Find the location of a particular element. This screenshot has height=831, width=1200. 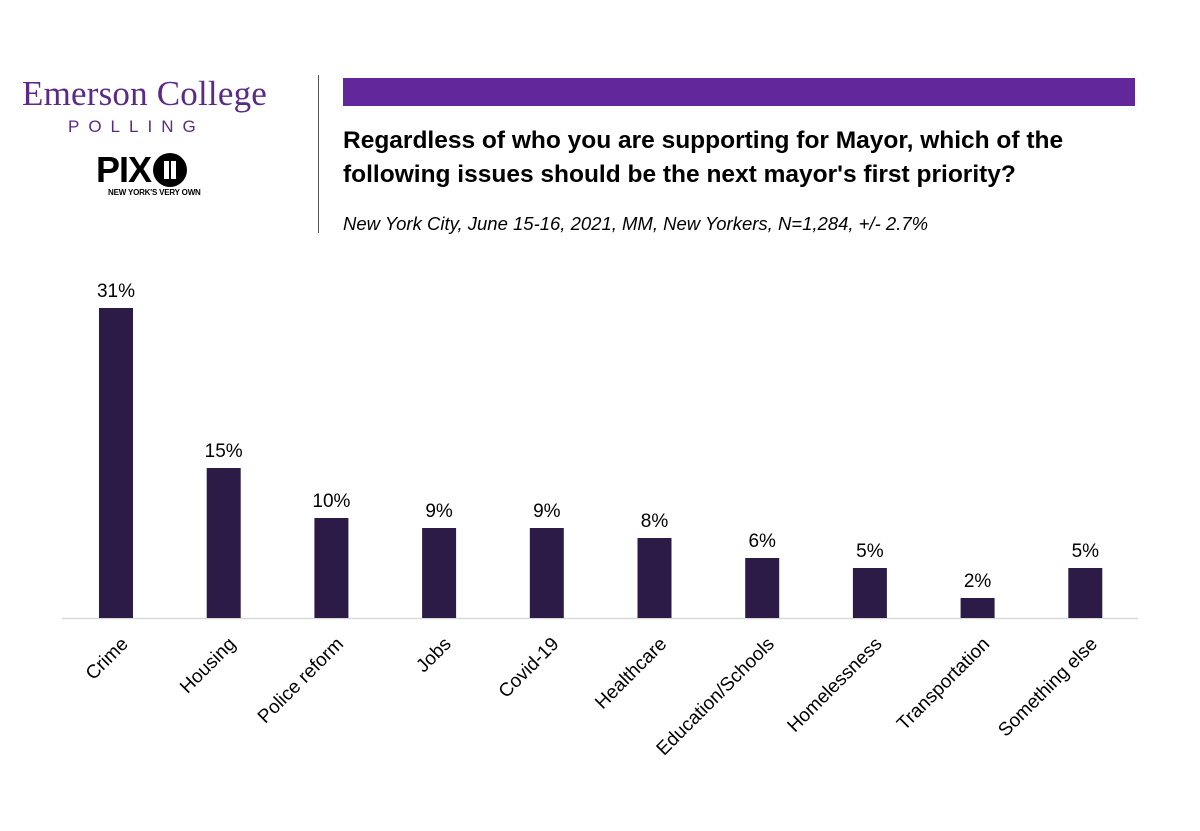

x-tick-label: Something else is located at coordinates (1047, 687).